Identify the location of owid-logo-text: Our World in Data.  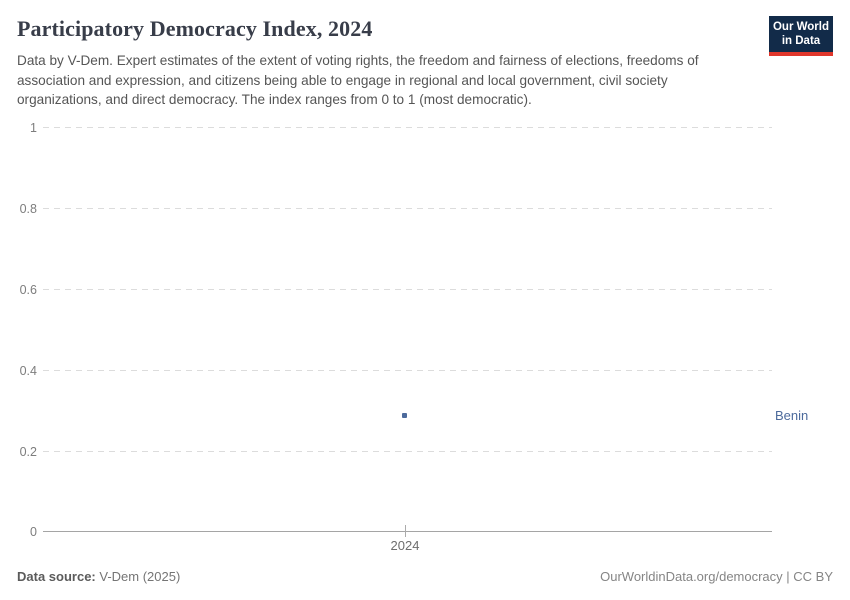
(801, 34).